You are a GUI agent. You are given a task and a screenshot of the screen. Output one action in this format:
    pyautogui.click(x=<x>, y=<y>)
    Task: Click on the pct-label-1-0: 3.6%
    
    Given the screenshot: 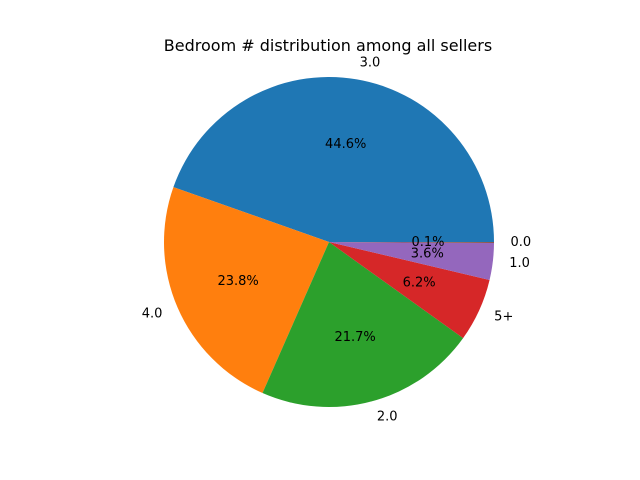 What is the action you would take?
    pyautogui.click(x=427, y=253)
    